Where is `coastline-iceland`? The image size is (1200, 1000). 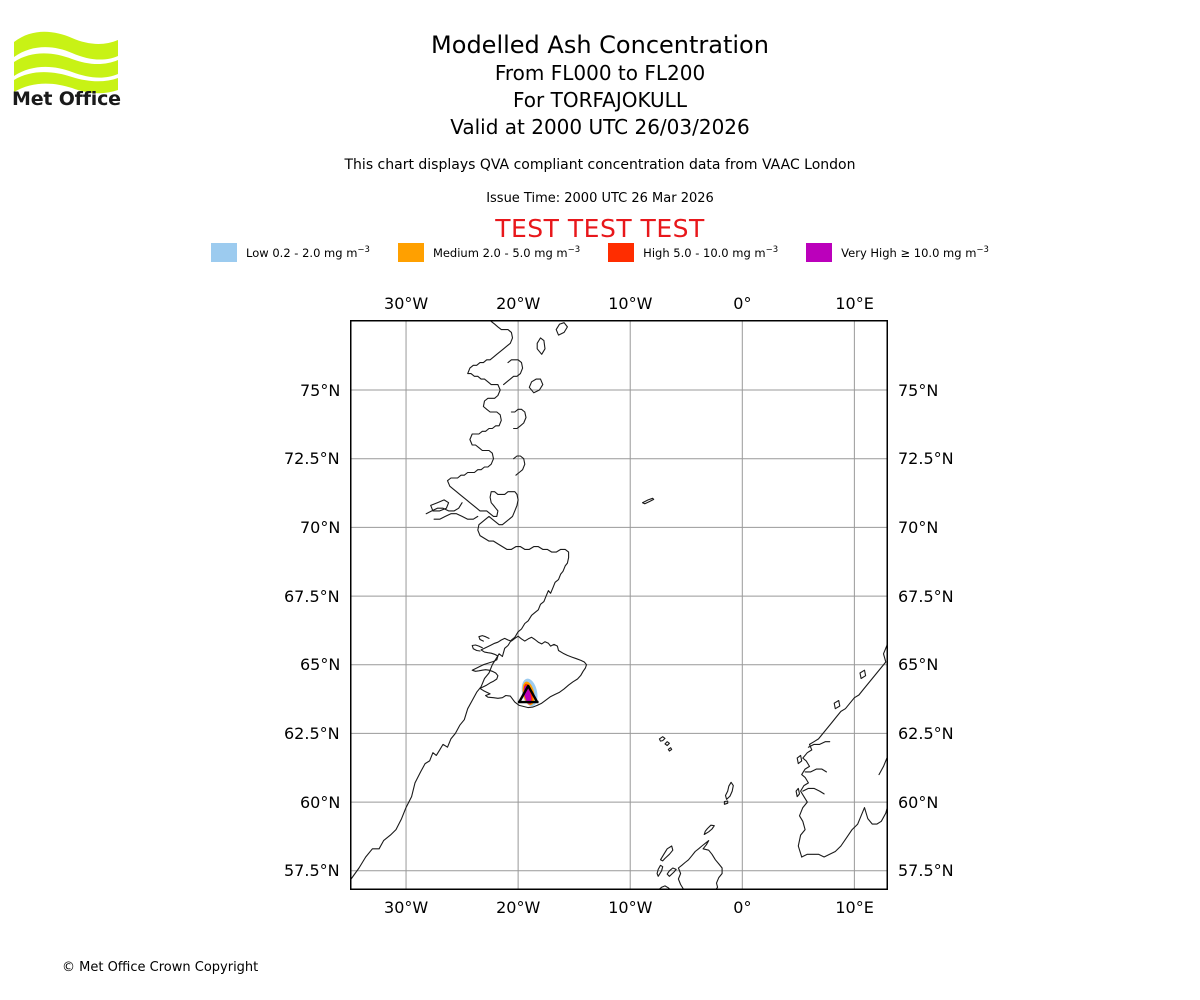 coastline-iceland is located at coordinates (529, 672).